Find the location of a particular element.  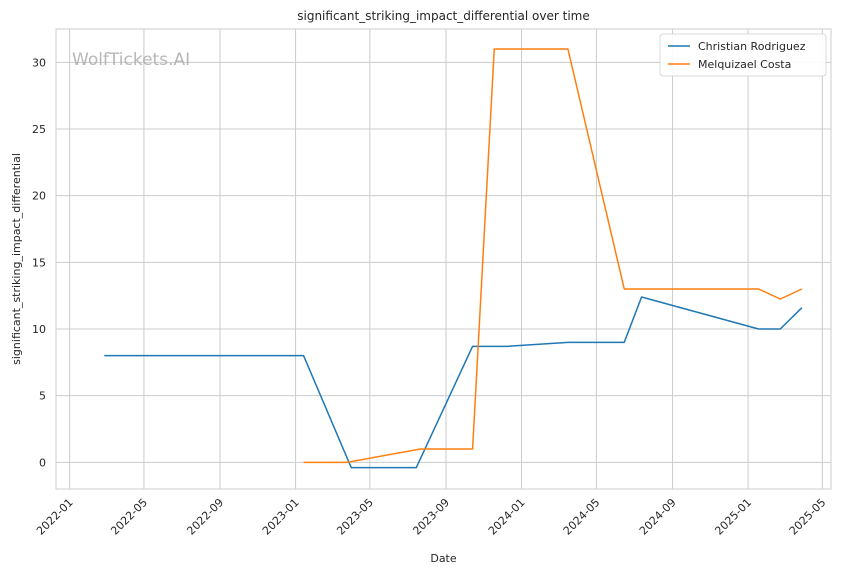

watermark-text: WolfTickets.AI is located at coordinates (131, 60).